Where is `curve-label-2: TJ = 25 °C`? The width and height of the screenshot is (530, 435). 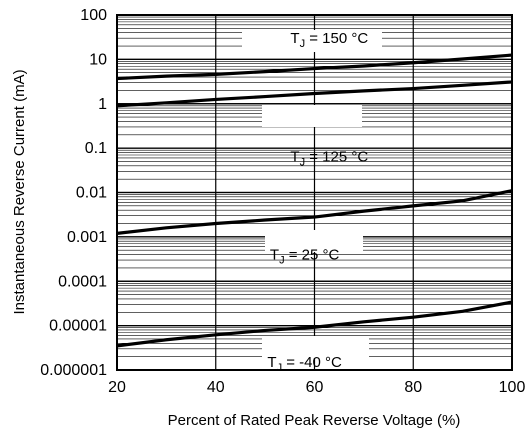 curve-label-2: TJ = 25 °C is located at coordinates (314, 248).